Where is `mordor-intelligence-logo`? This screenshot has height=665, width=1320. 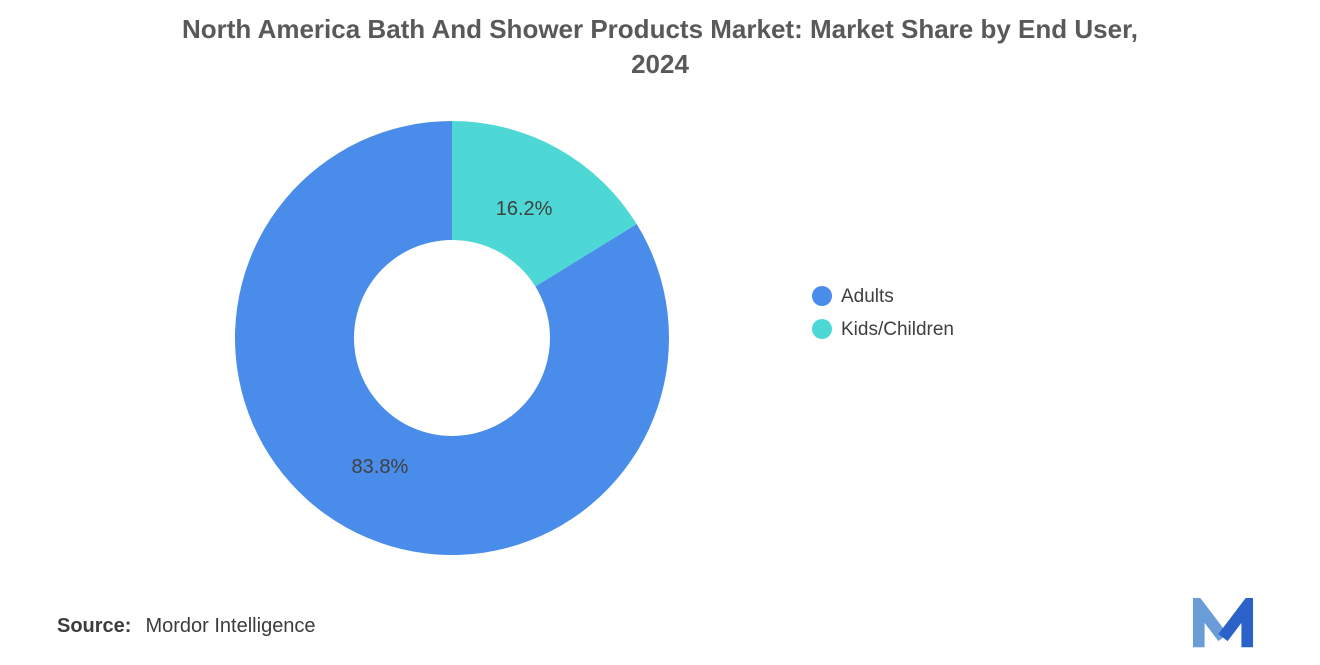 mordor-intelligence-logo is located at coordinates (1223, 623).